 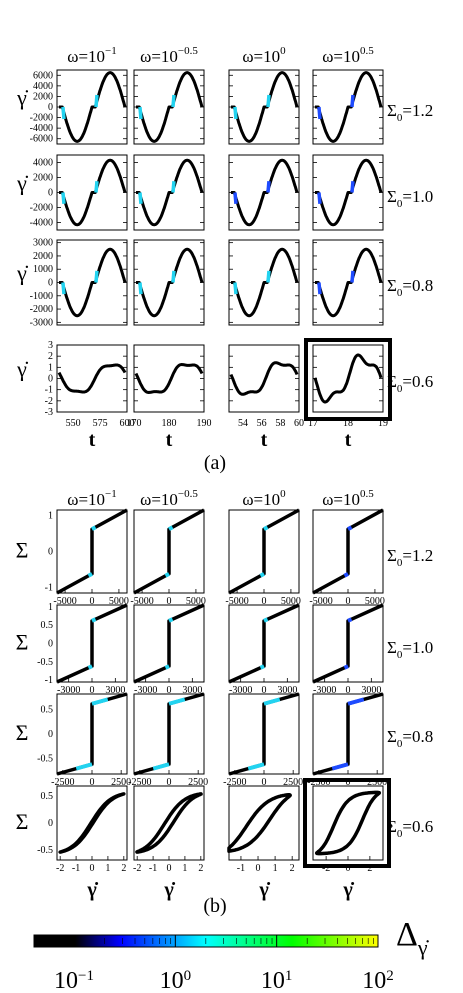 What do you see at coordinates (277, 980) in the screenshot?
I see `colorbar-tick-label: 101` at bounding box center [277, 980].